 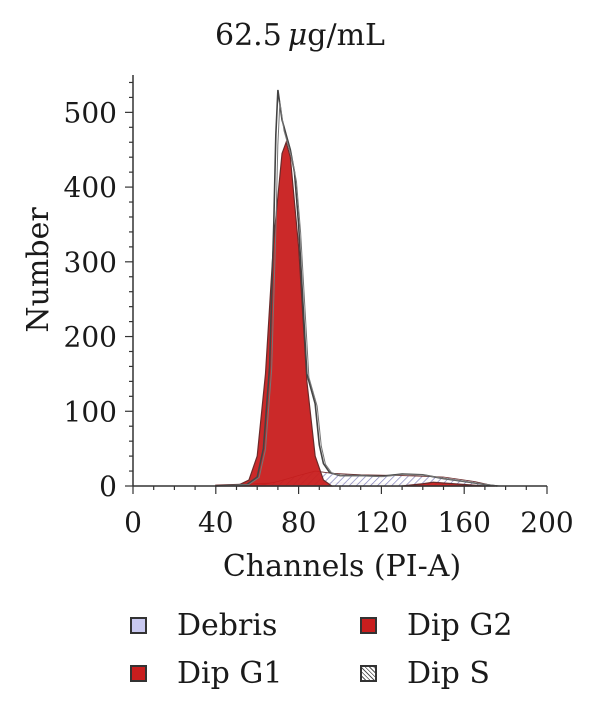 What do you see at coordinates (90, 411) in the screenshot?
I see `y-tick-label-100: 100` at bounding box center [90, 411].